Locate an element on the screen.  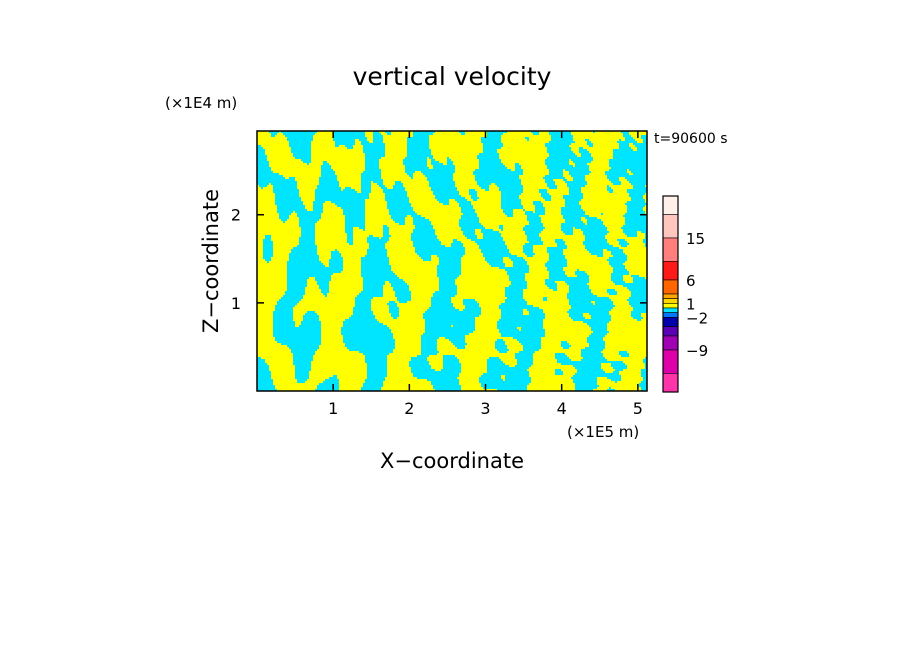
x-axis-label: X−coordinate is located at coordinates (452, 461).